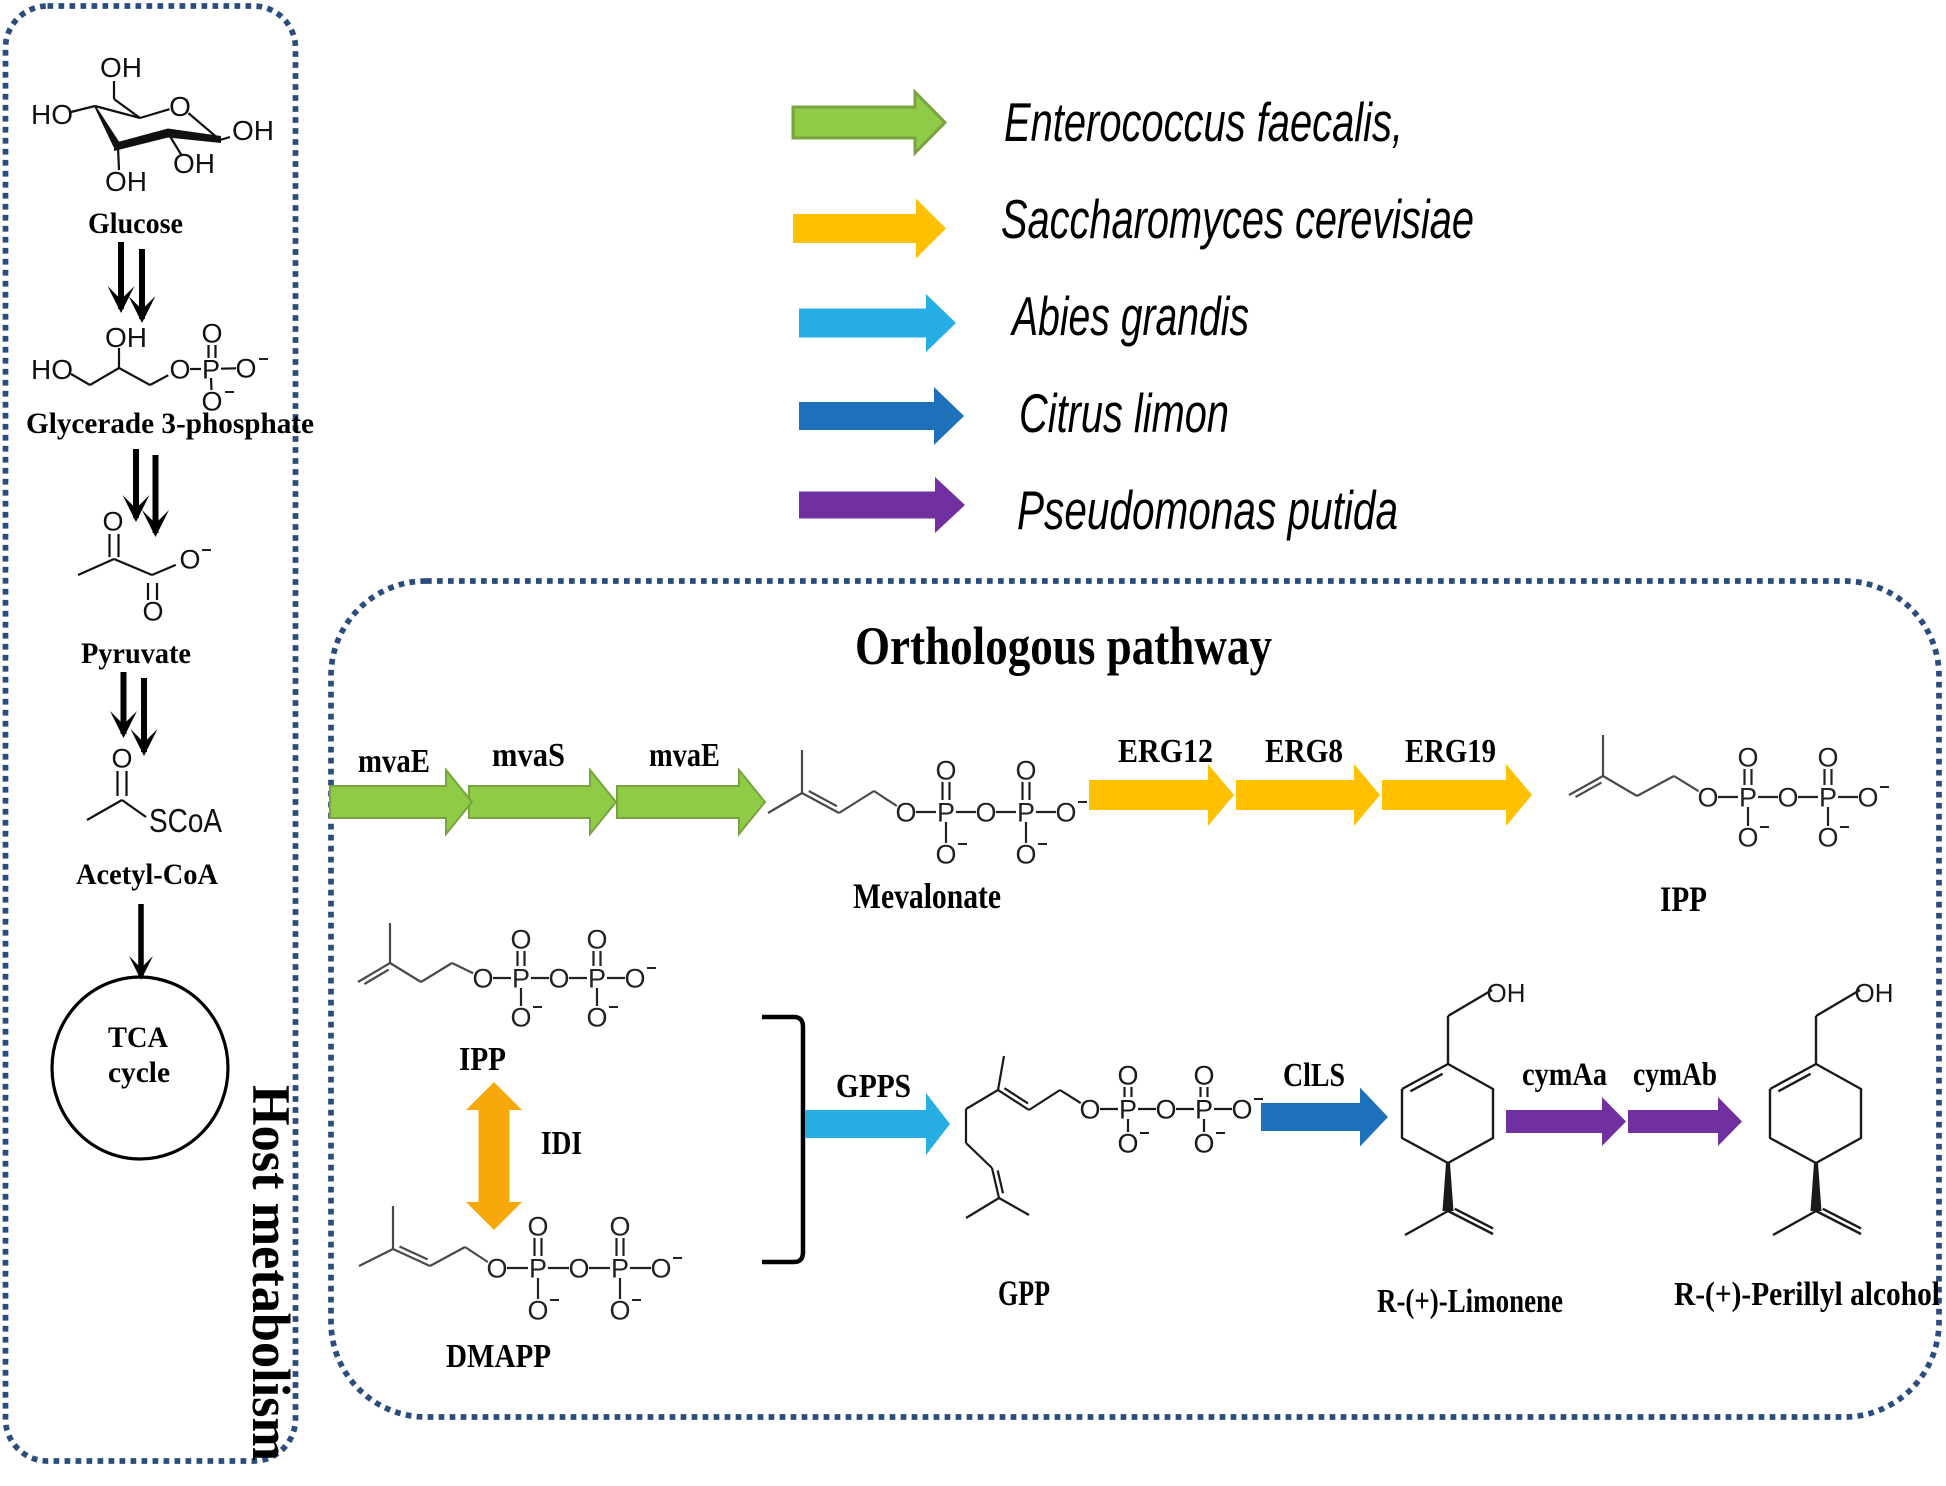 The width and height of the screenshot is (1946, 1486). Describe the element at coordinates (1450, 751) in the screenshot. I see `svg-text: ERG19` at that location.